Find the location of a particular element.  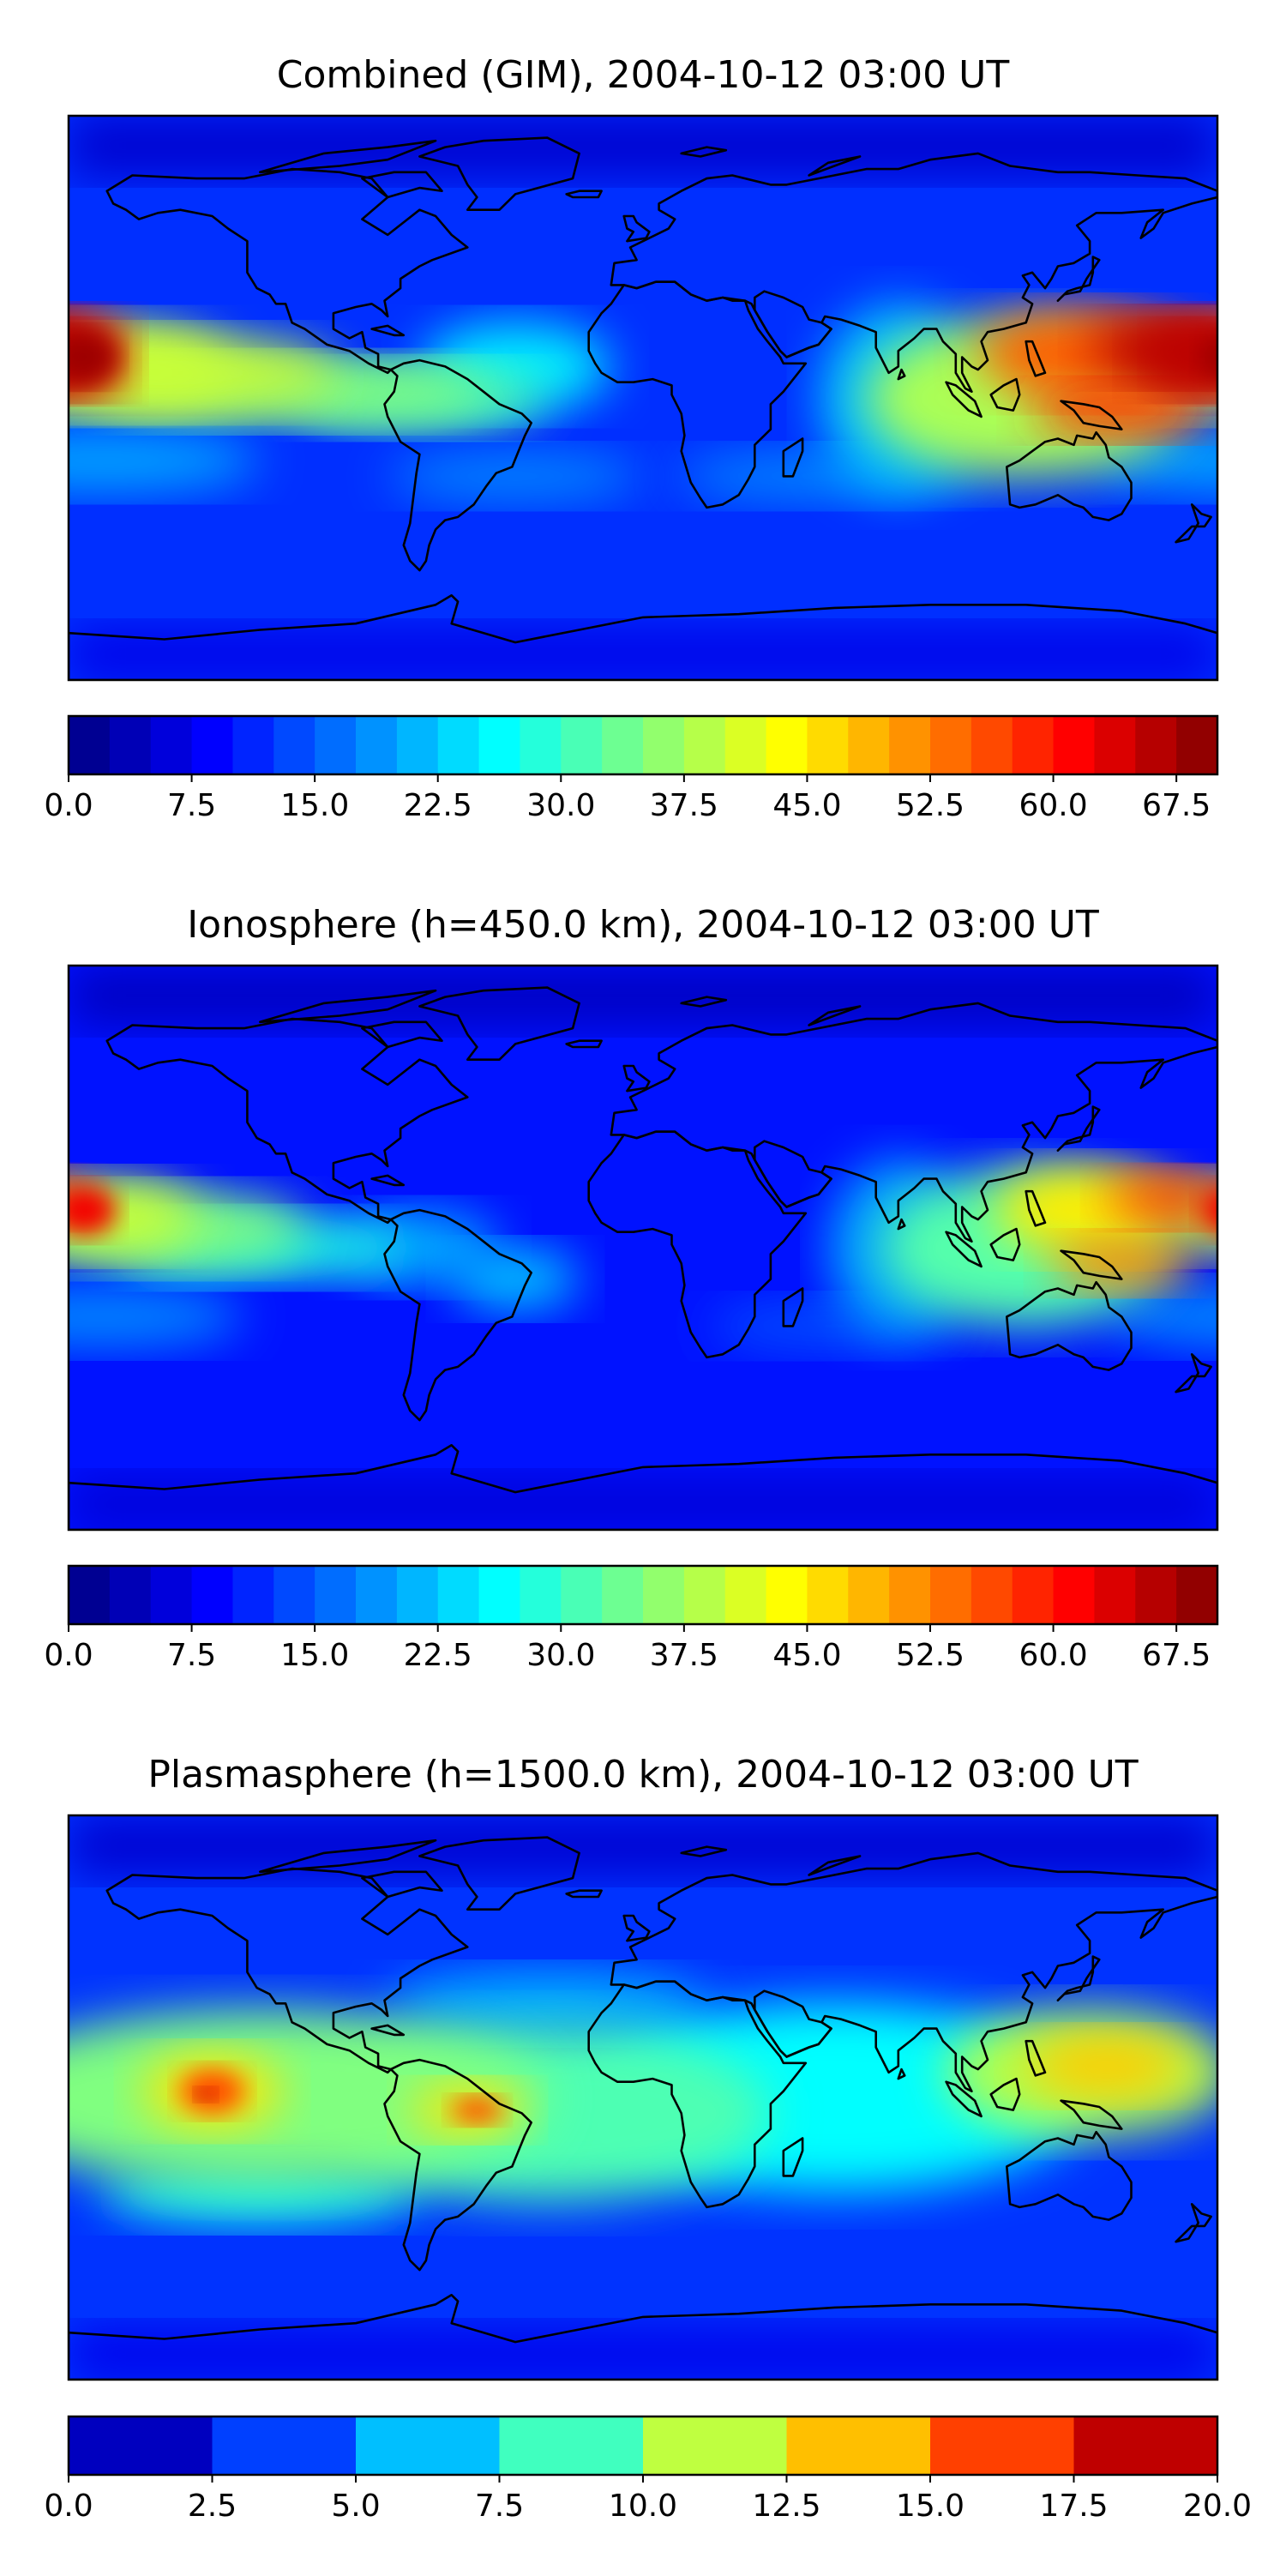

colorbar-tick-label: 30.0 is located at coordinates (560, 1655).